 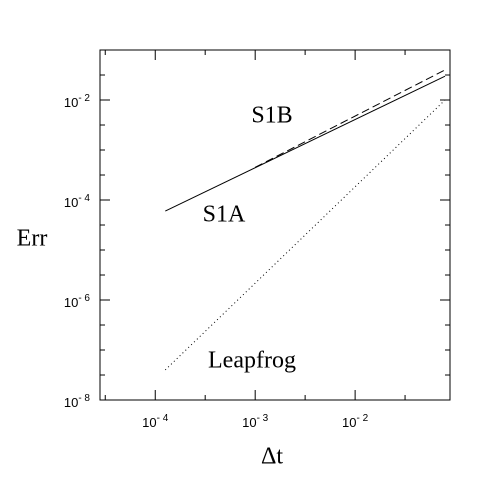 What do you see at coordinates (271, 116) in the screenshot?
I see `series-label: S1B` at bounding box center [271, 116].